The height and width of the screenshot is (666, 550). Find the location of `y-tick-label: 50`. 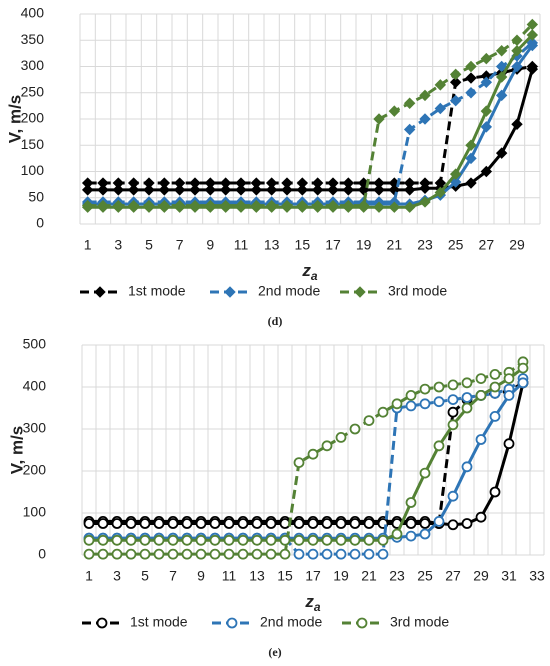

y-tick-label: 50 is located at coordinates (36, 196).